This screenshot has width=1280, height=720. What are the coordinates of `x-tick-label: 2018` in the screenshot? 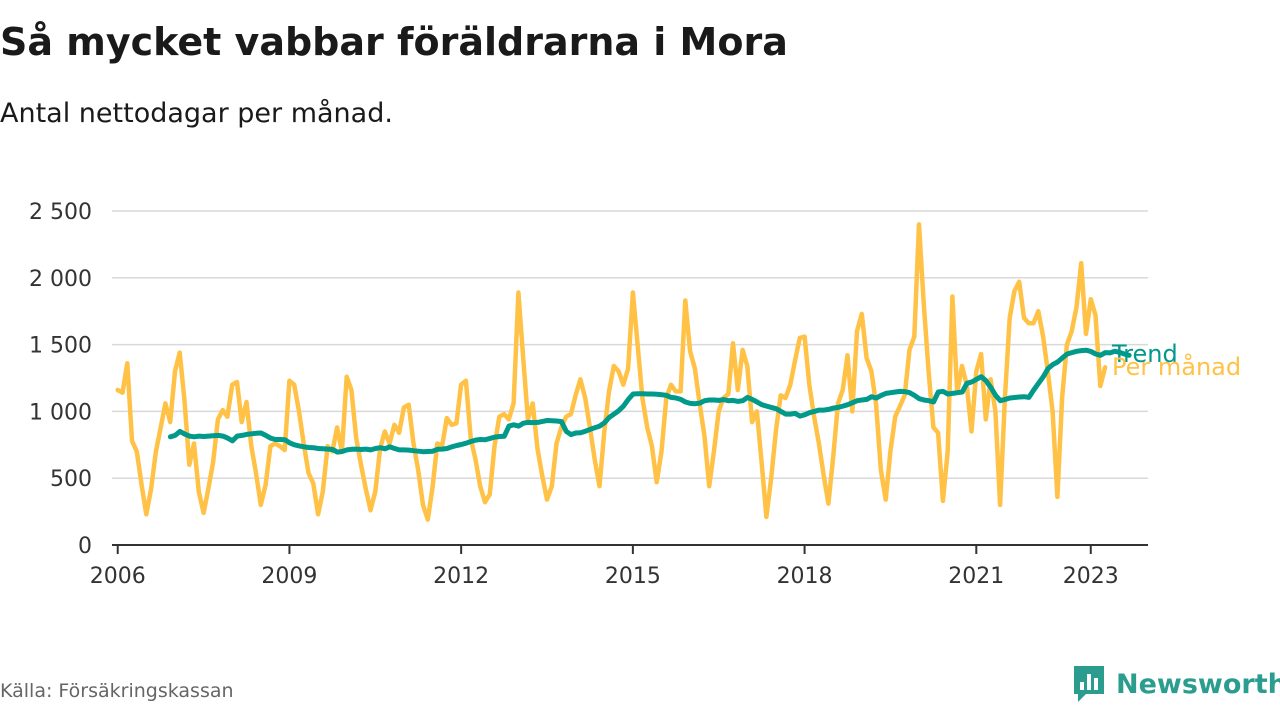 It's located at (805, 576).